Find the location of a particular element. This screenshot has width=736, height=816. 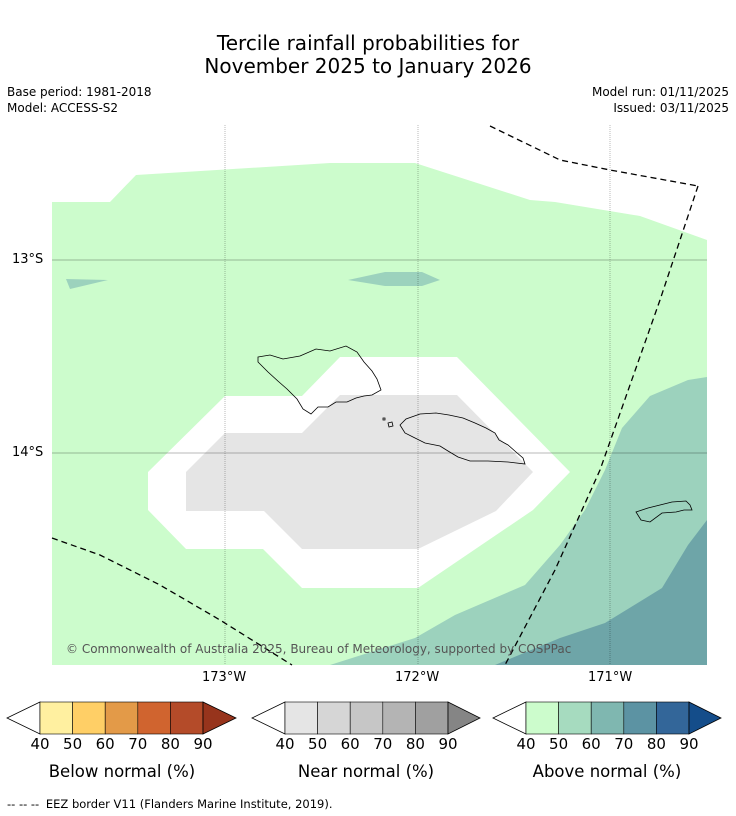

longitude-label-172w: 172°W is located at coordinates (417, 677).